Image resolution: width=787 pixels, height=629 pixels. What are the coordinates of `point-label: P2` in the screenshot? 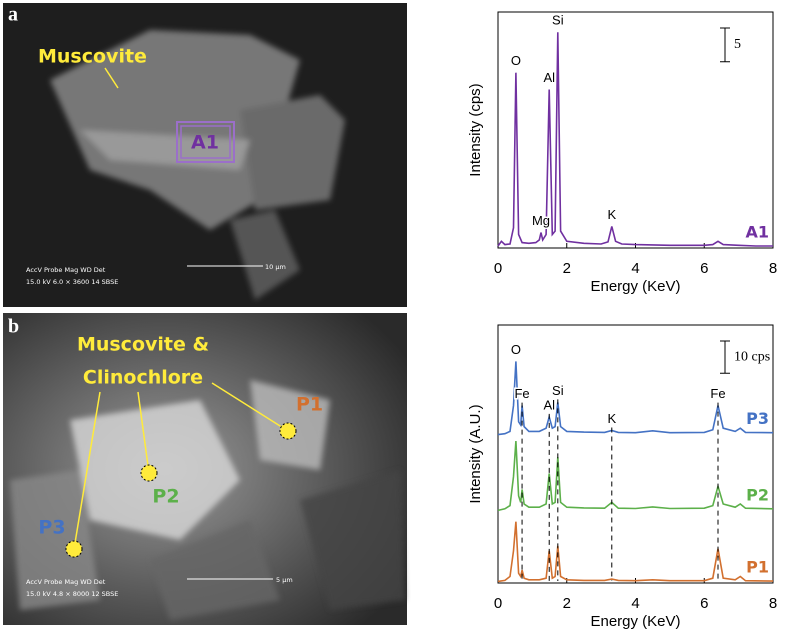 It's located at (165, 497).